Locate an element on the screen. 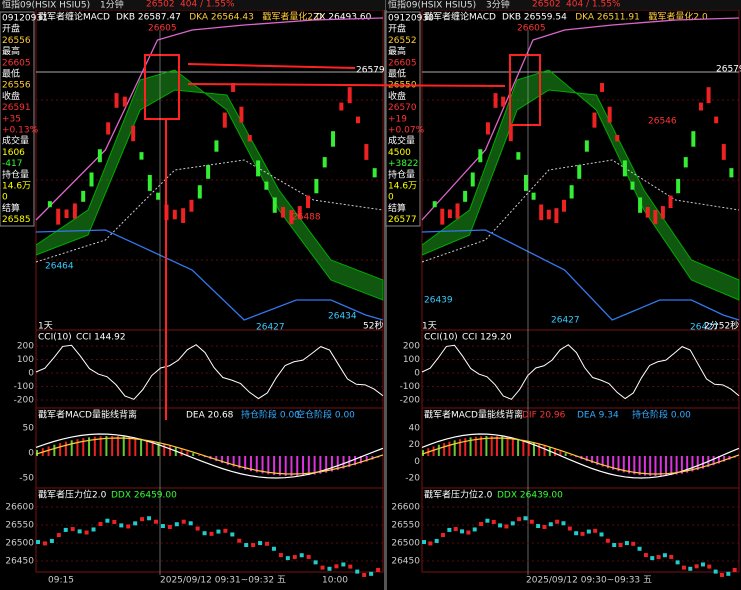  sidebar-item: 最高 is located at coordinates (397, 51).